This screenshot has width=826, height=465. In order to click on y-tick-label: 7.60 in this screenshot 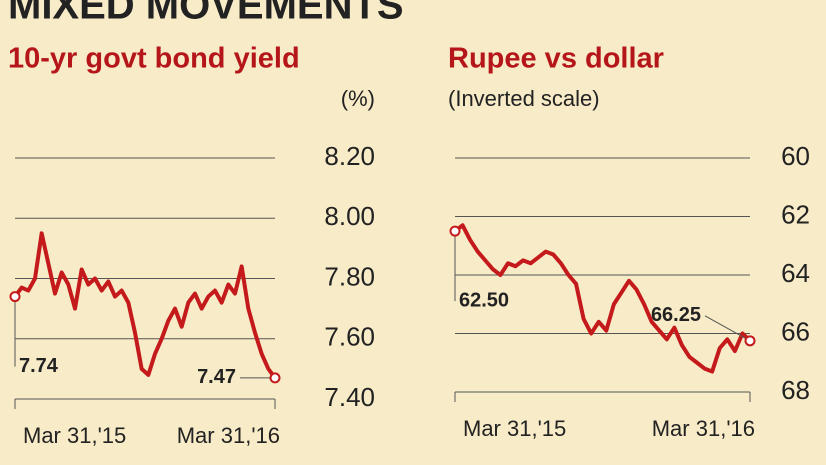, I will do `click(349, 337)`.